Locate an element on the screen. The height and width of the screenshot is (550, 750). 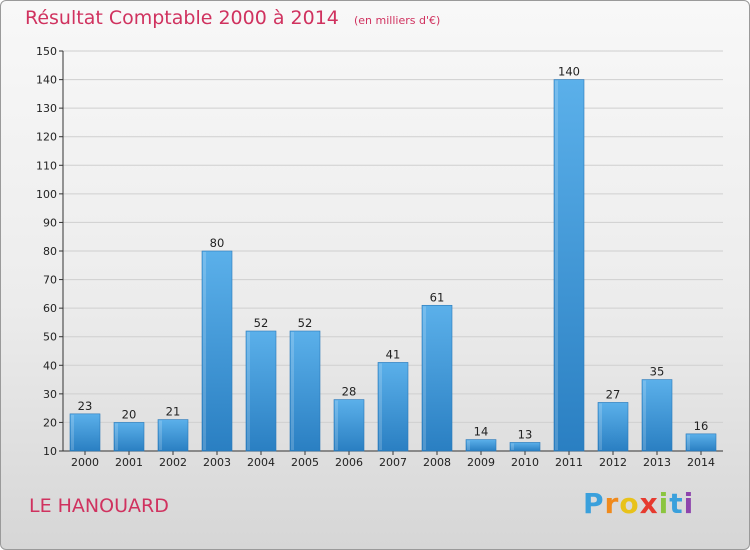
bar-value-label: 80 is located at coordinates (217, 243).